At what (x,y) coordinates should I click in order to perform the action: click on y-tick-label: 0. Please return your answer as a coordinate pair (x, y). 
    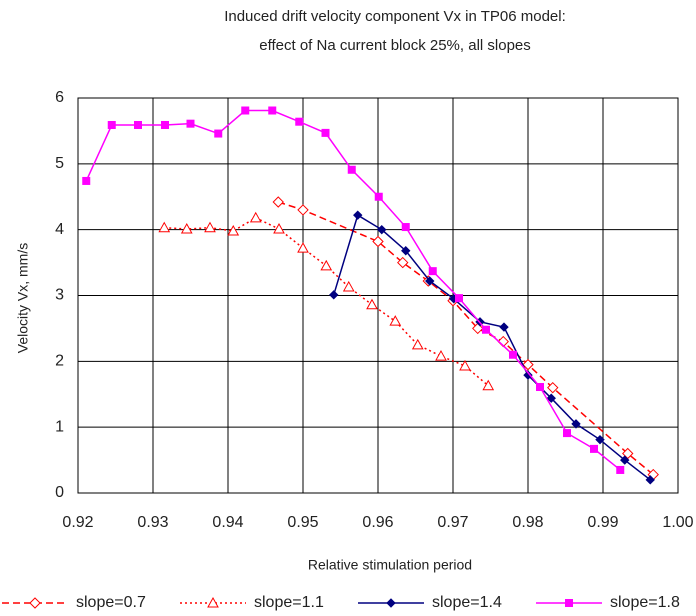
    Looking at the image, I should click on (59, 492).